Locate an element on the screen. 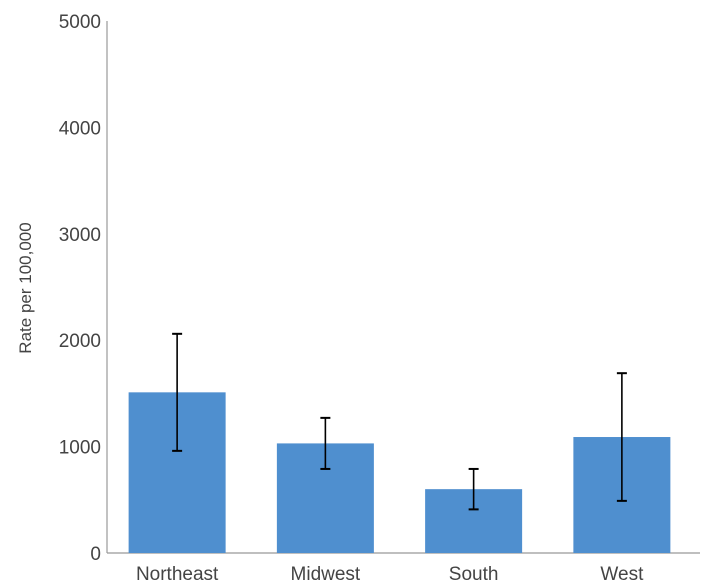 The width and height of the screenshot is (707, 583). y-axis-title: Rate per 100,000 is located at coordinates (25, 287).